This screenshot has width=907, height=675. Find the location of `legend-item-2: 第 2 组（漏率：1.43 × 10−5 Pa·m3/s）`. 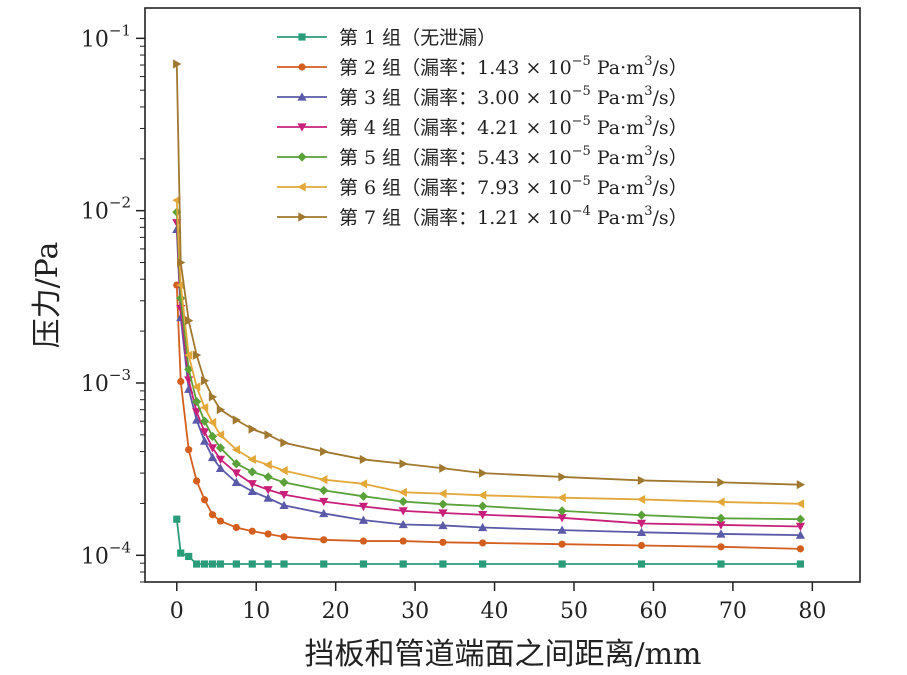

legend-item-2: 第 2 组（漏率：1.43 × 10−5 Pa·m3/s） is located at coordinates (482, 66).